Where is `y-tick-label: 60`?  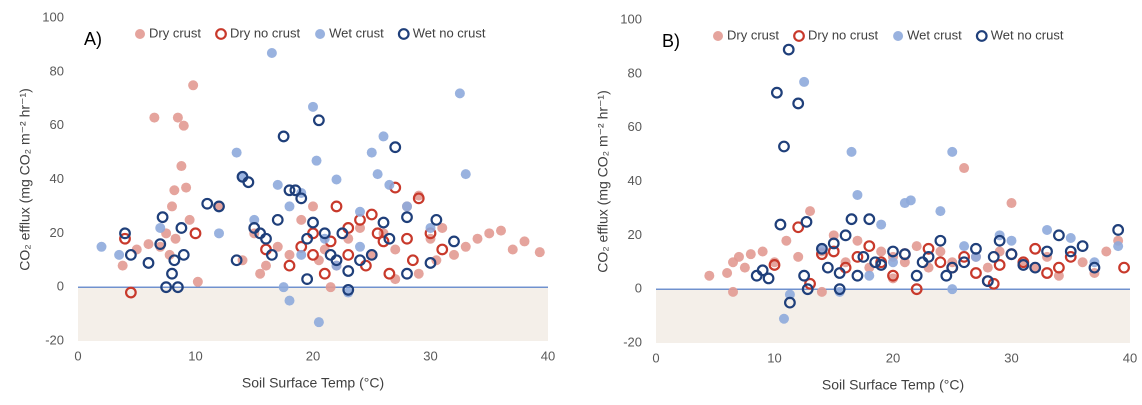 y-tick-label: 60 is located at coordinates (57, 124).